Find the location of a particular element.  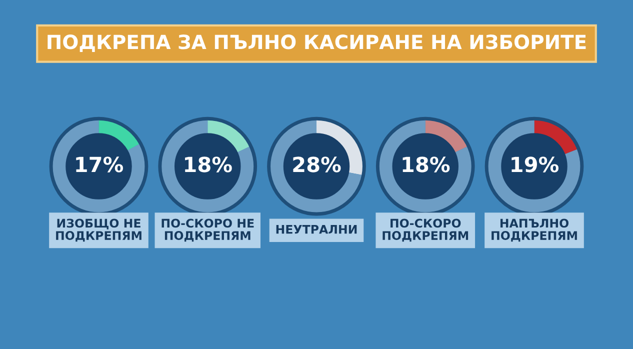

text: НЕУТРАЛНИ is located at coordinates (316, 229).